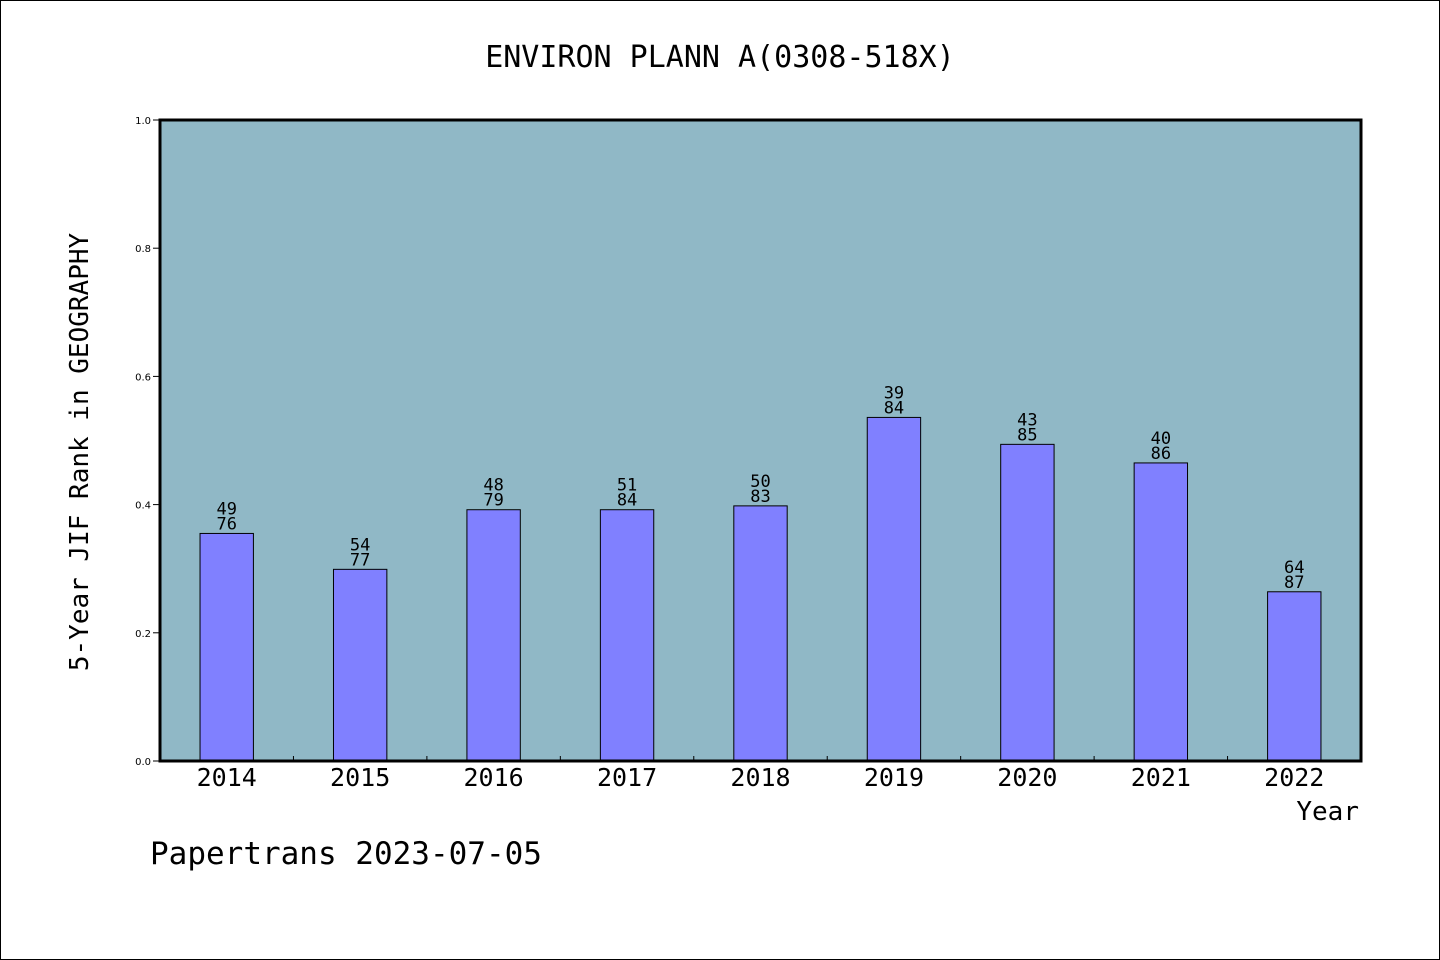 The height and width of the screenshot is (960, 1440). I want to click on bar-label-top-2021: 40, so click(1161, 439).